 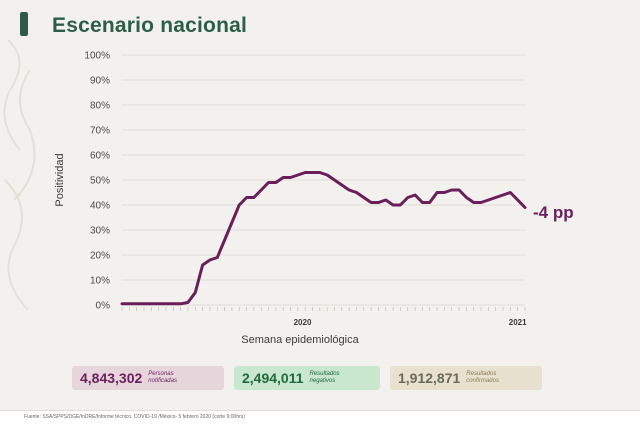 I want to click on year-label: 2020, so click(x=303, y=322).